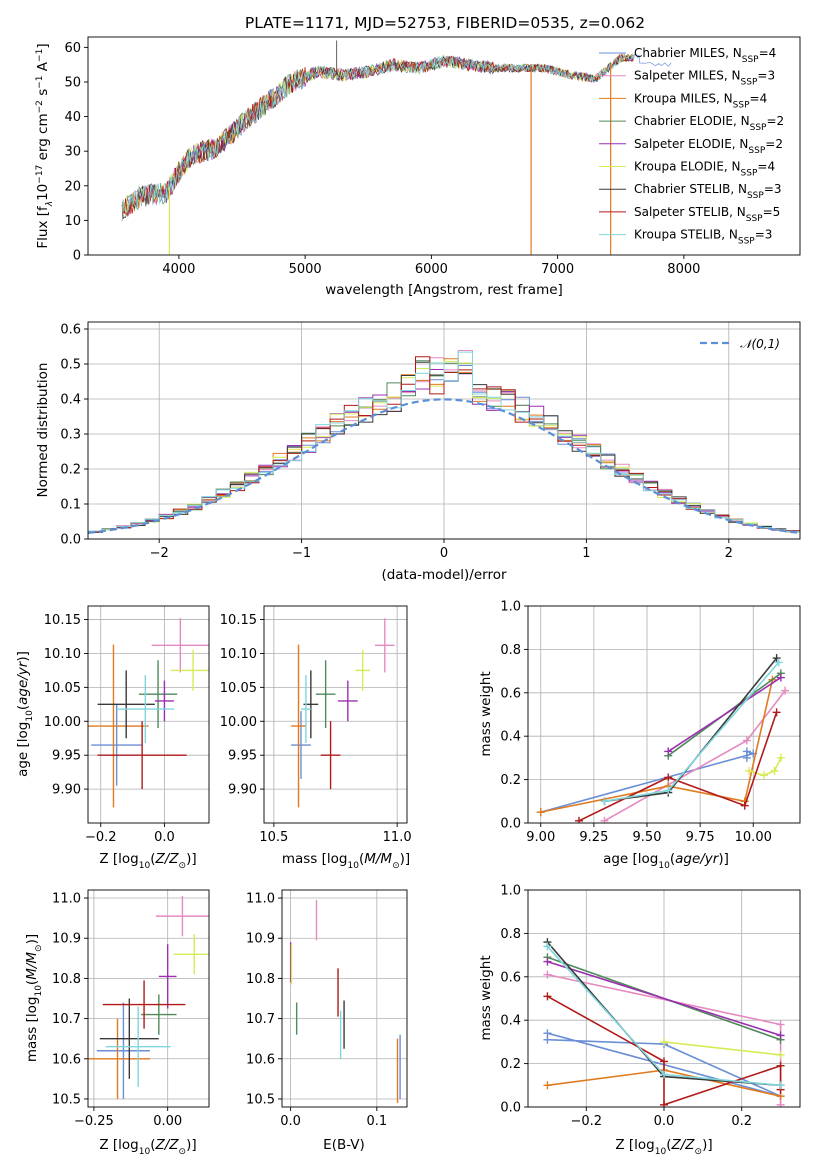 This screenshot has height=1170, width=819. I want to click on y-tick-label: 60, so click(72, 48).